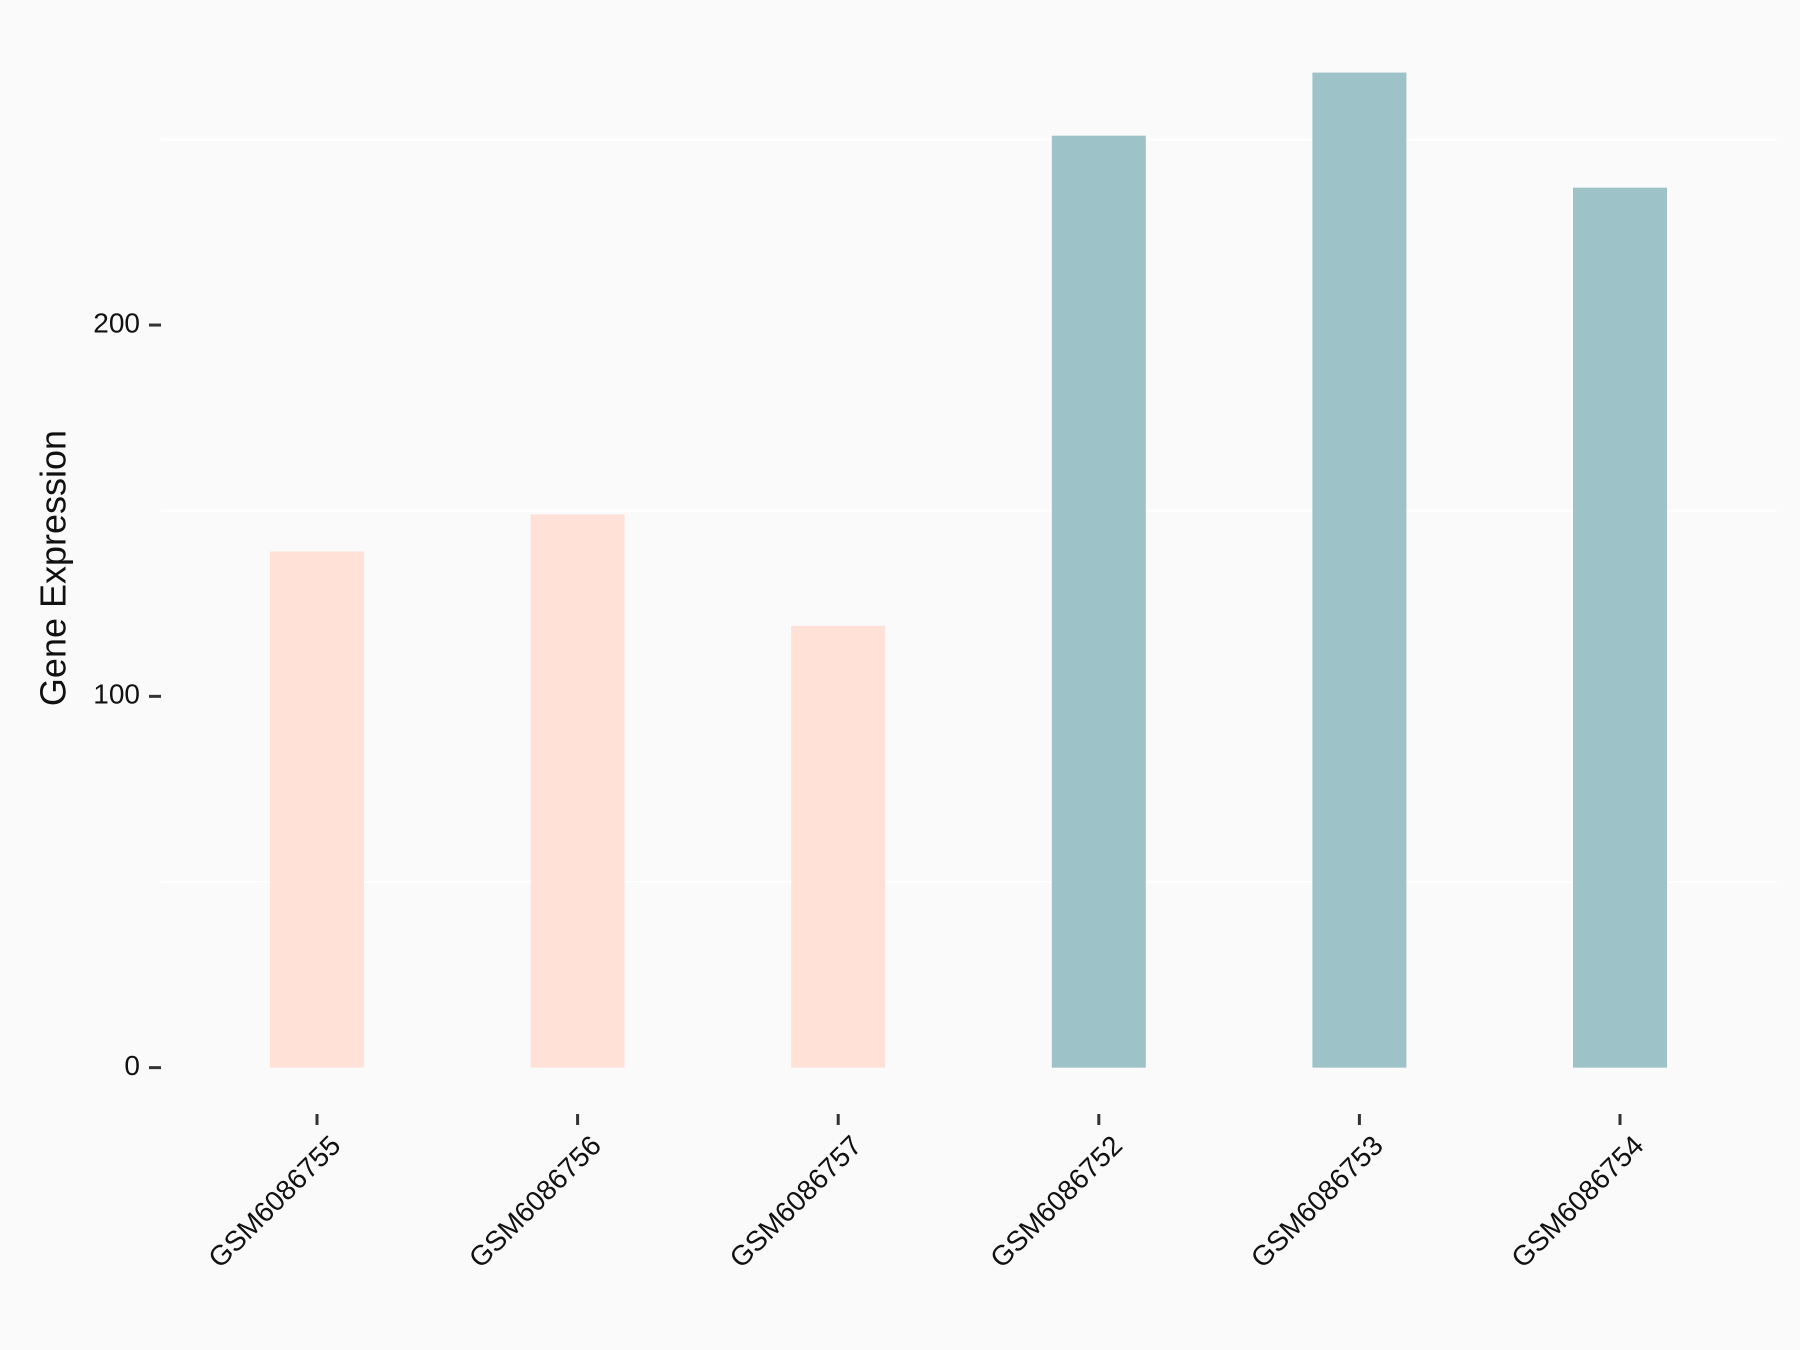  What do you see at coordinates (132, 1065) in the screenshot?
I see `y-tick-label: 0` at bounding box center [132, 1065].